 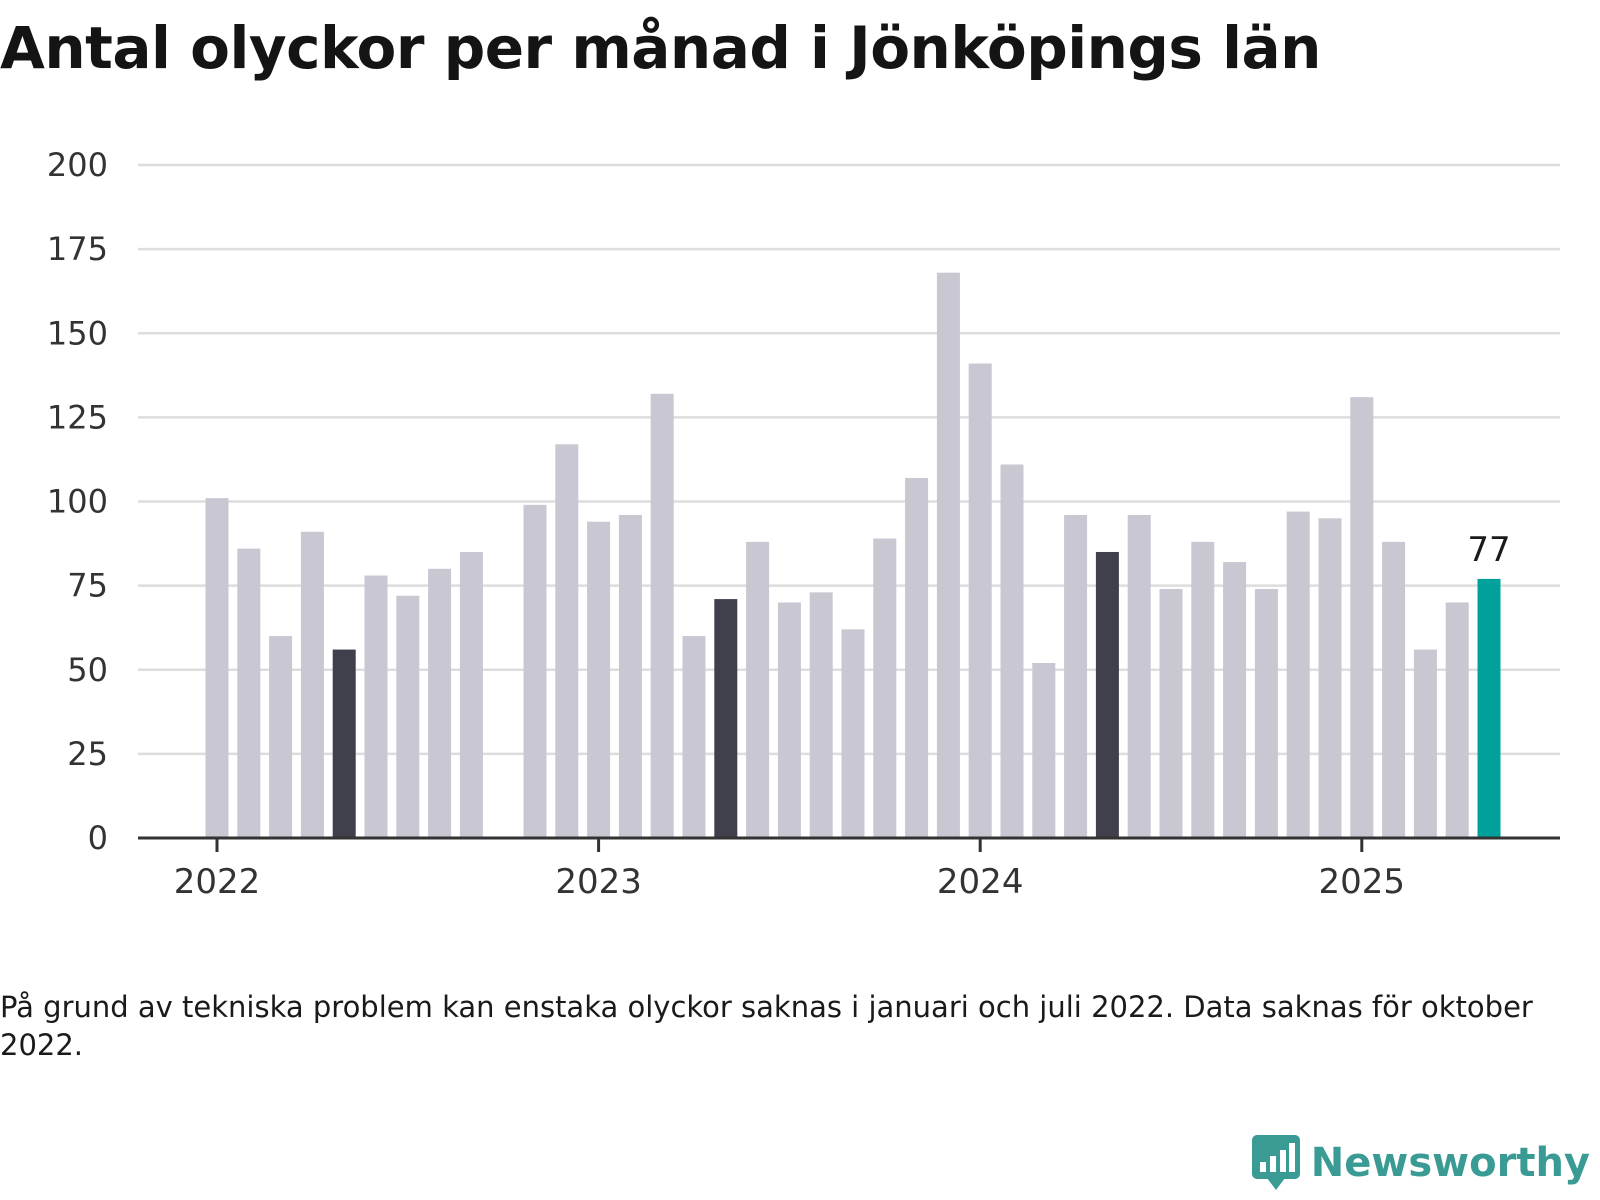 I want to click on y-tick-label: 200, so click(x=77, y=165).